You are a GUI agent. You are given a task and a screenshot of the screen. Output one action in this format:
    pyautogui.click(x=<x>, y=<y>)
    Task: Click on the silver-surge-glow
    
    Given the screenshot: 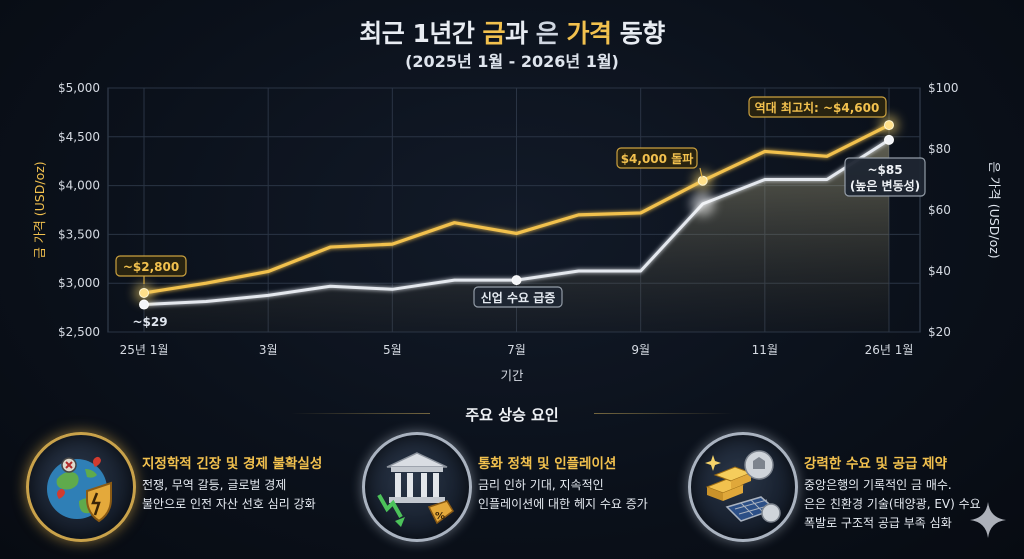 What is the action you would take?
    pyautogui.click(x=702, y=203)
    